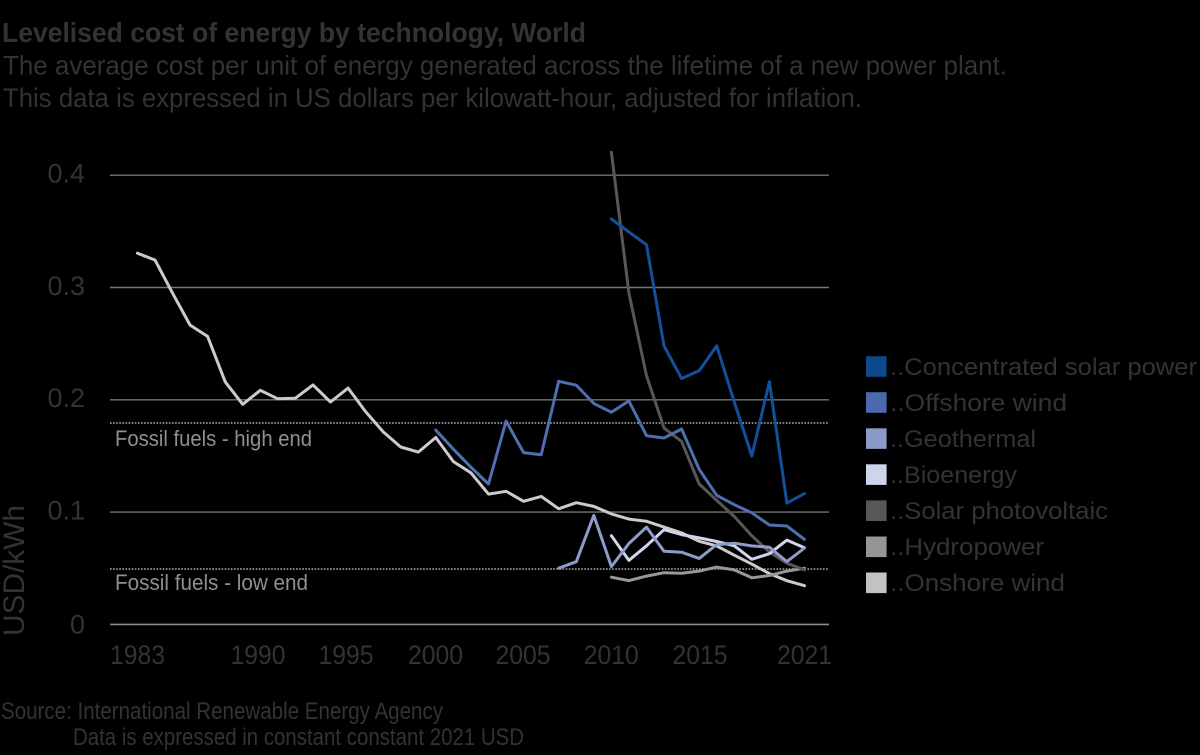  I want to click on svg-text: 1990, so click(258, 655).